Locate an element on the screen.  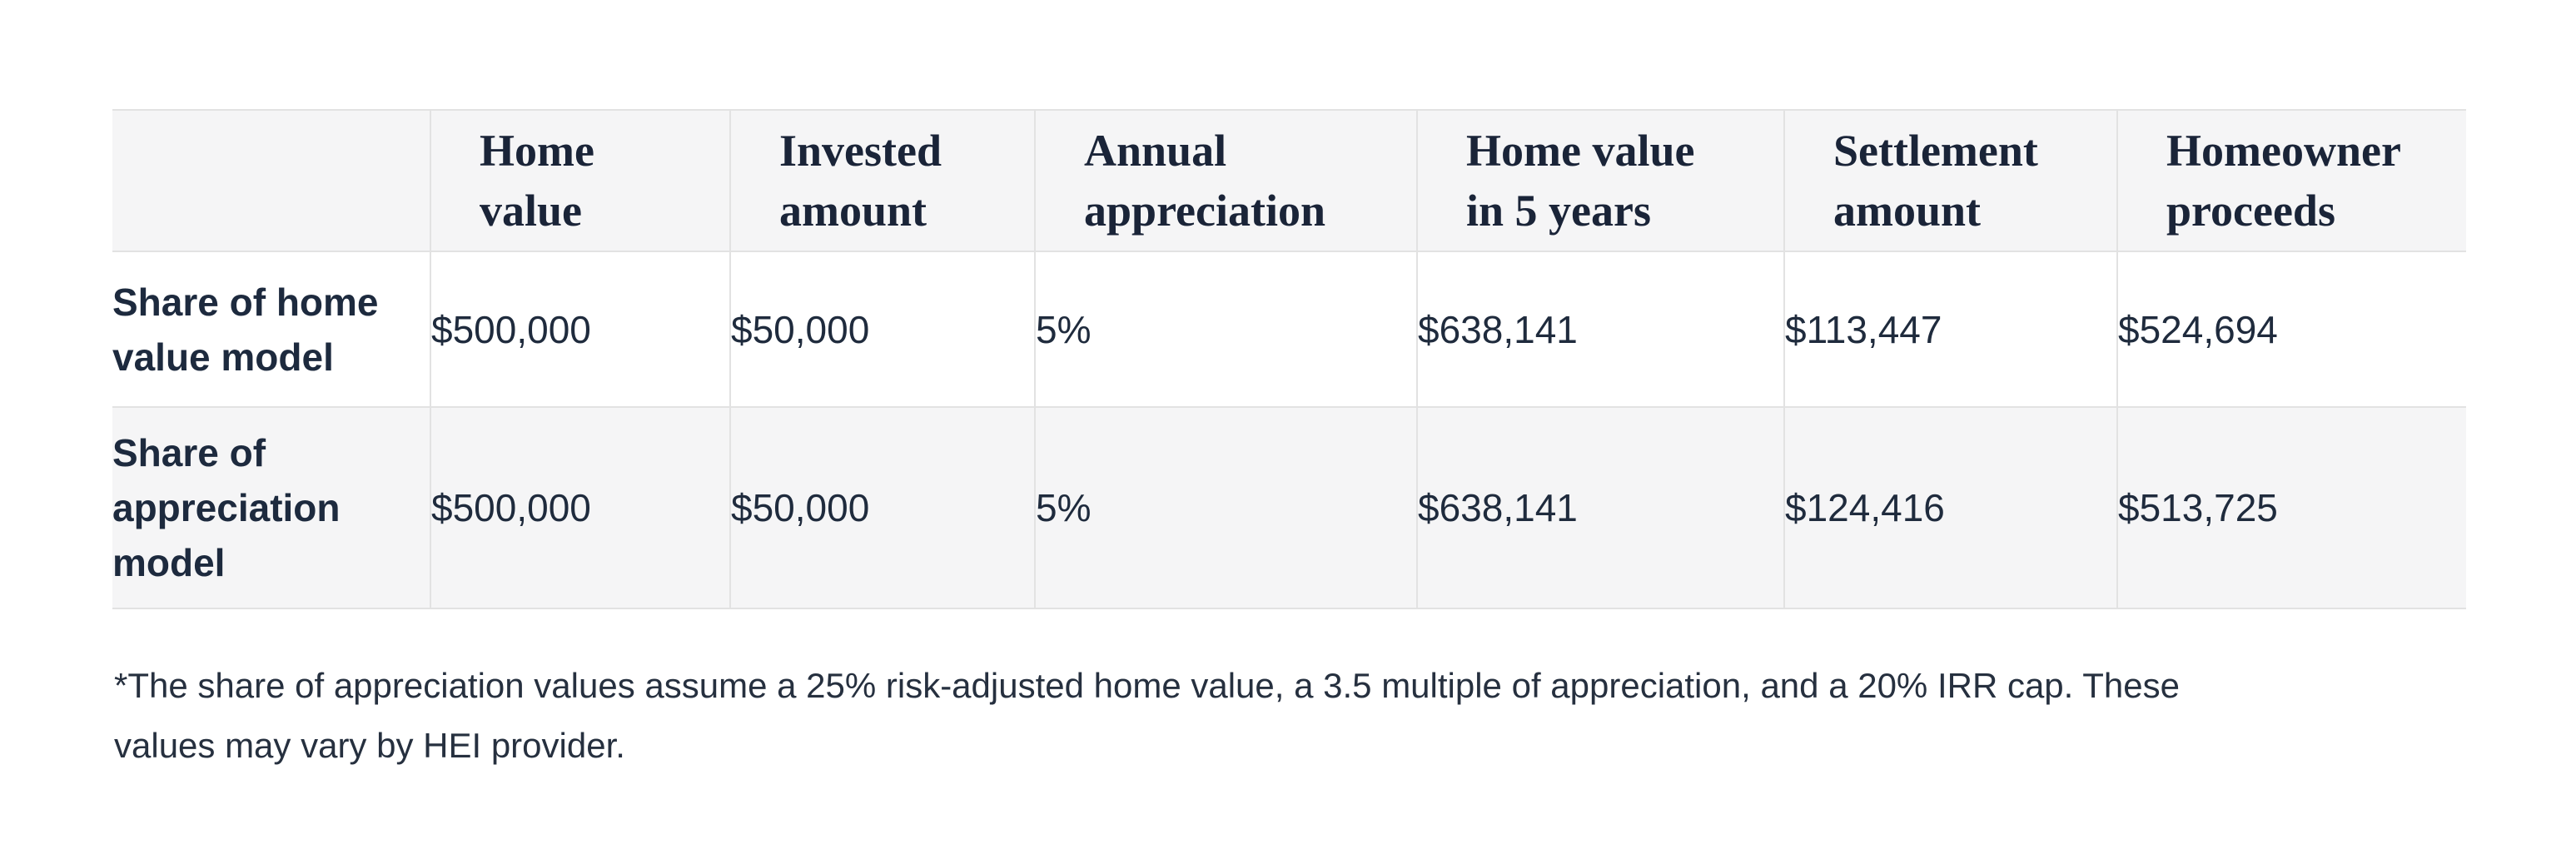
cell-settlement-amount: $124,416 is located at coordinates (1951, 508).